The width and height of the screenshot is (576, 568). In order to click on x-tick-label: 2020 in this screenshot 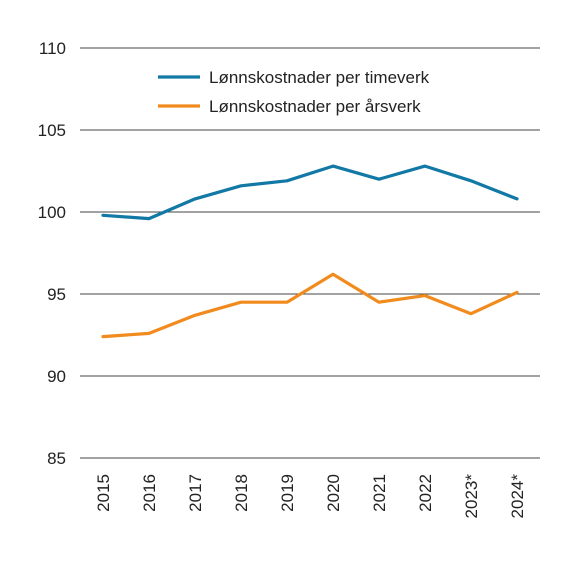, I will do `click(333, 493)`.